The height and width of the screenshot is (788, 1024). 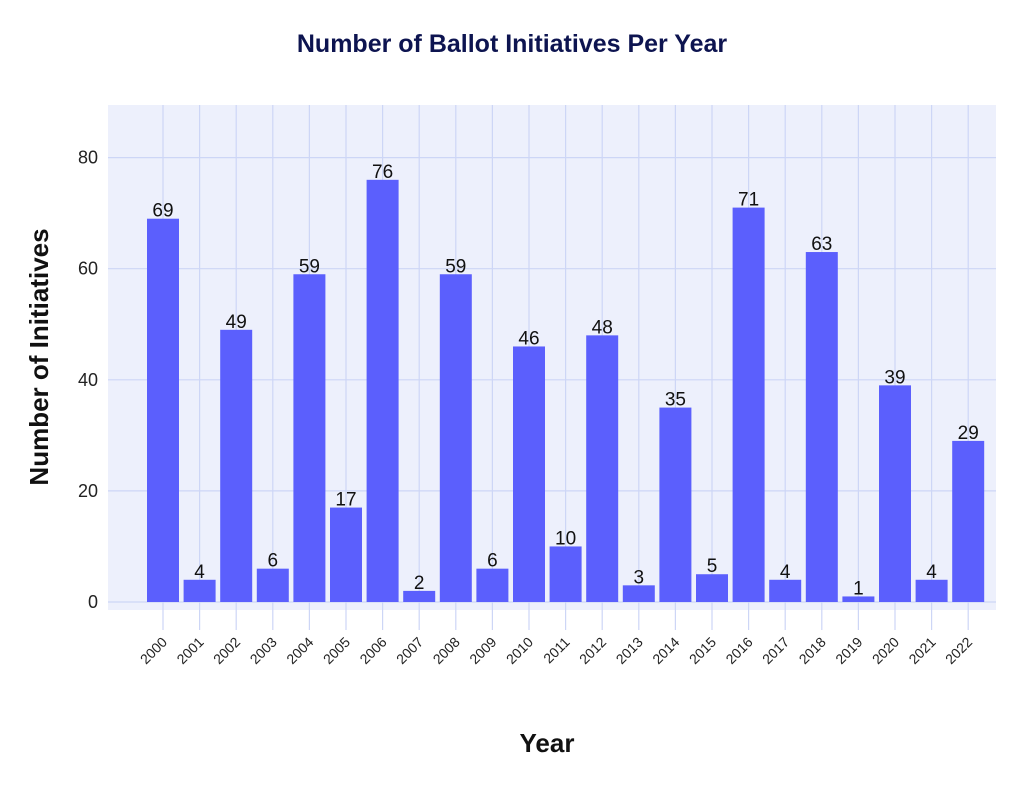 What do you see at coordinates (602, 327) in the screenshot?
I see `data-label: 48` at bounding box center [602, 327].